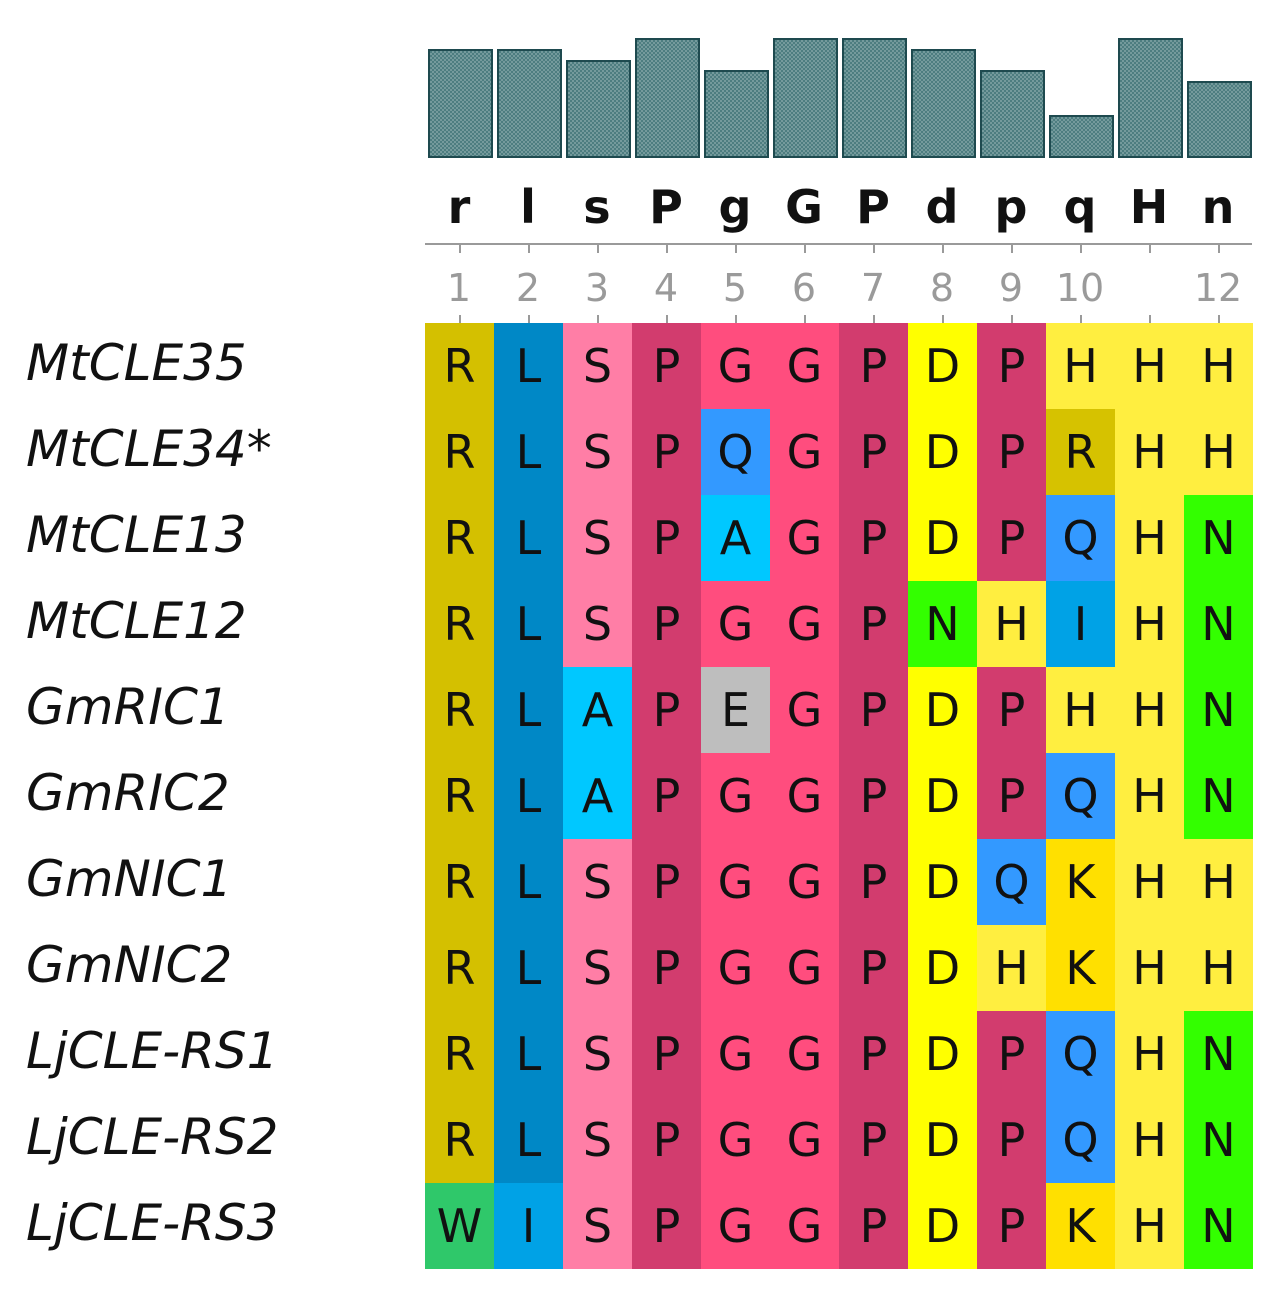  I want to click on position-number: 4, so click(666, 288).